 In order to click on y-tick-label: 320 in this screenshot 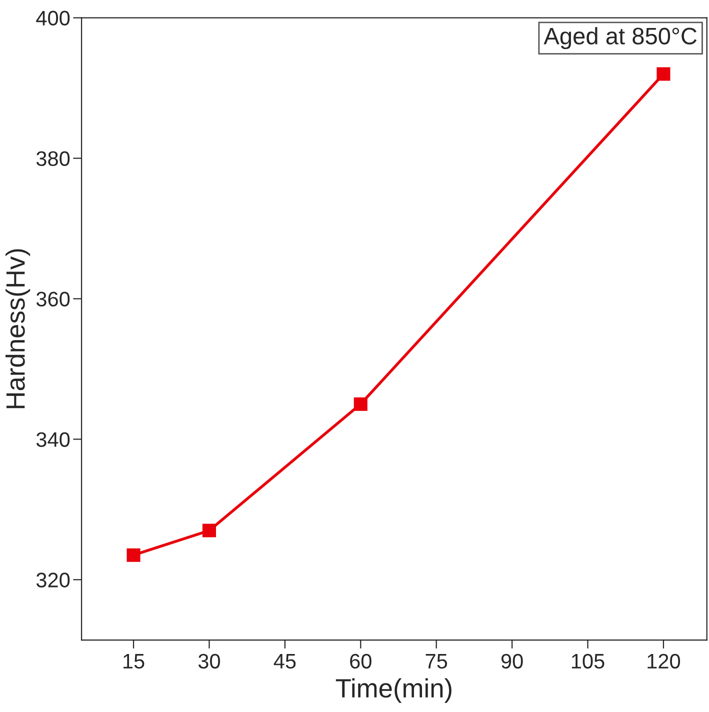, I will do `click(53, 580)`.